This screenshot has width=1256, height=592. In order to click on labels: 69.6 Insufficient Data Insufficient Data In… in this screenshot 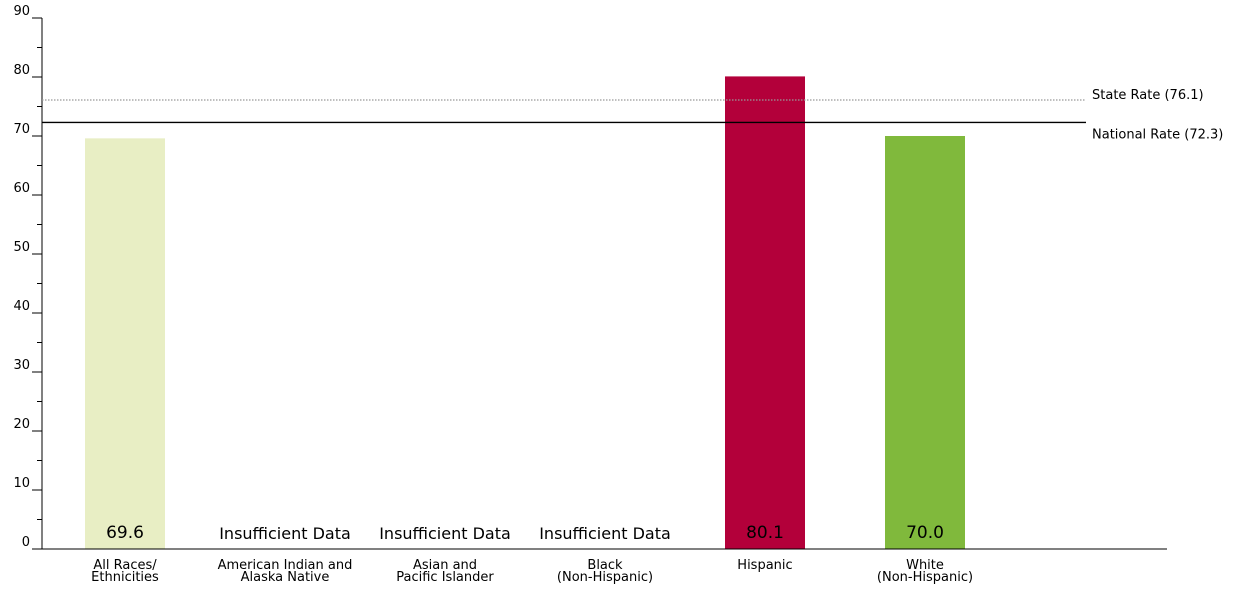, I will do `click(525, 533)`.